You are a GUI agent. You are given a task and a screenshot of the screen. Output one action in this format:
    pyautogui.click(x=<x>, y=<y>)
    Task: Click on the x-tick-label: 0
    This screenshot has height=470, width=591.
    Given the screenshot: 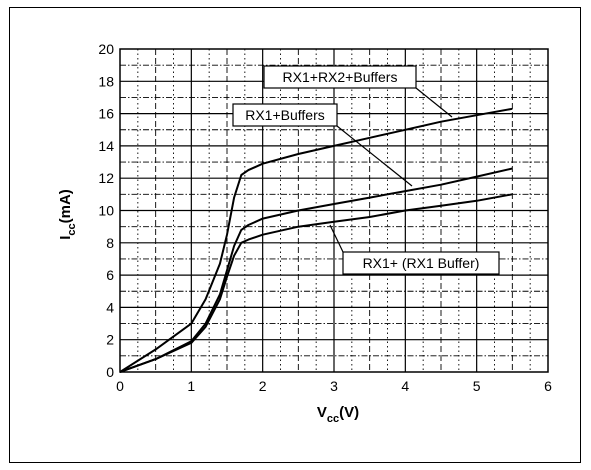 What is the action you would take?
    pyautogui.click(x=120, y=386)
    